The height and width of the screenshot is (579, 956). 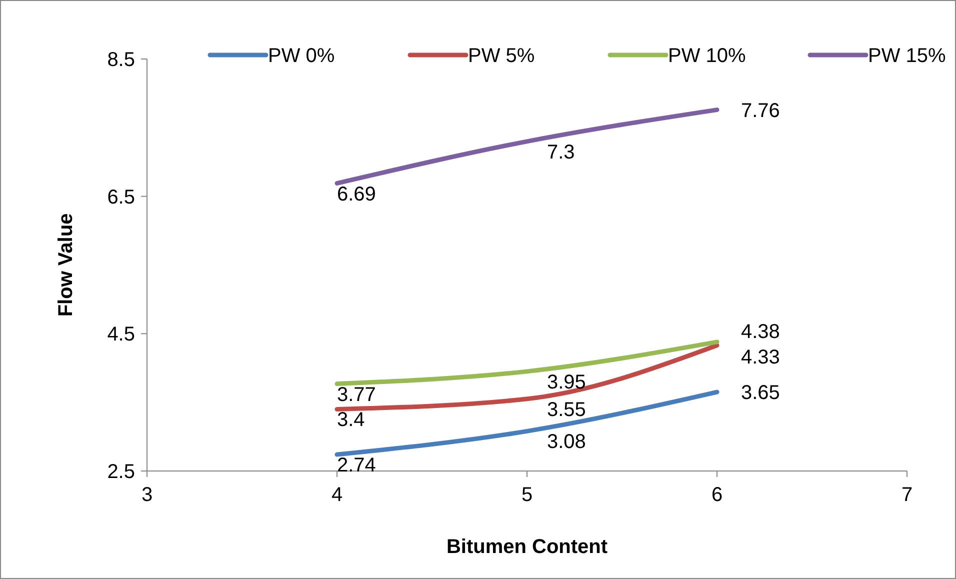 What do you see at coordinates (301, 56) in the screenshot?
I see `legend-label: PW 0%` at bounding box center [301, 56].